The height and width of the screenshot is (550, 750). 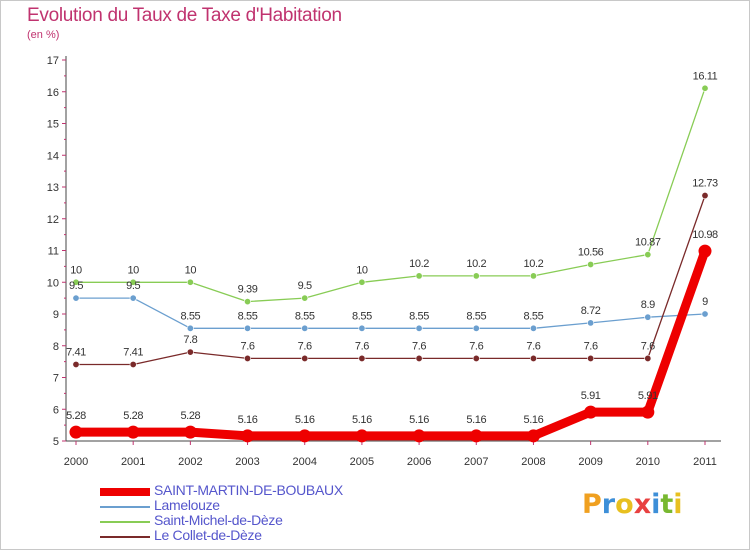 I want to click on series-line, so click(x=390, y=313).